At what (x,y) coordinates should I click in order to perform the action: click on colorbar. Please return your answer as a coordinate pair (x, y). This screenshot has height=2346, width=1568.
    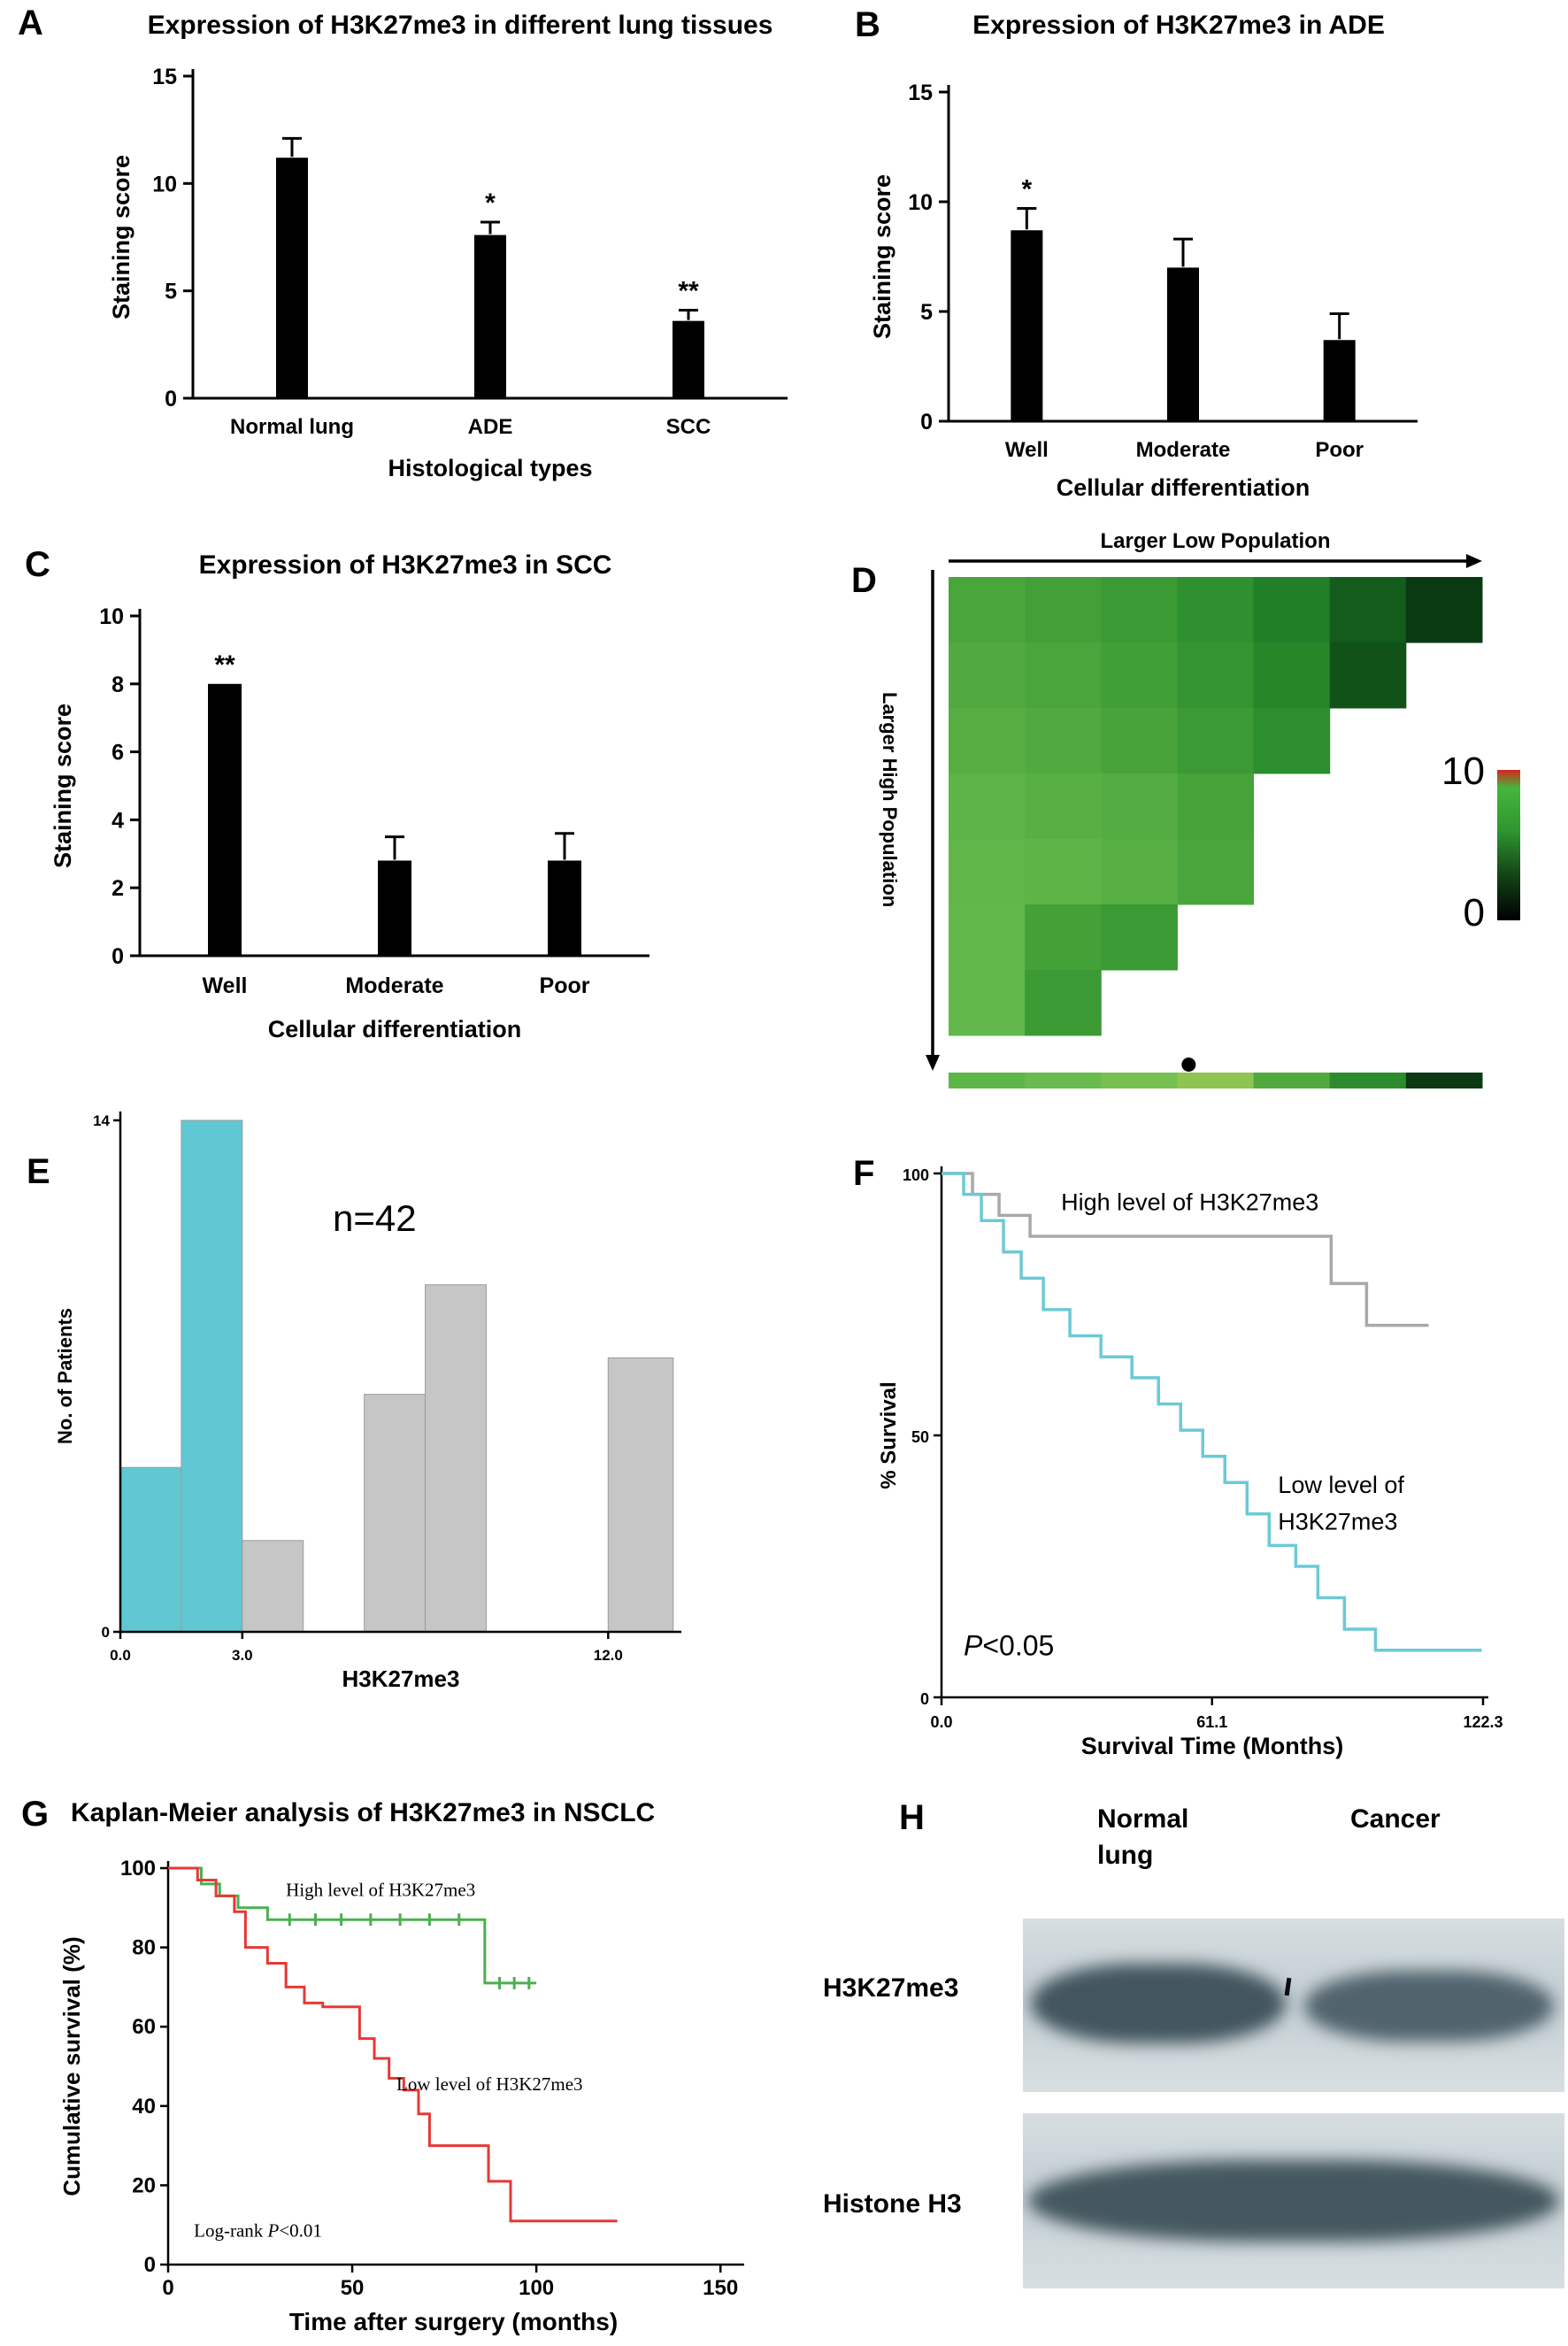
    Looking at the image, I should click on (1508, 845).